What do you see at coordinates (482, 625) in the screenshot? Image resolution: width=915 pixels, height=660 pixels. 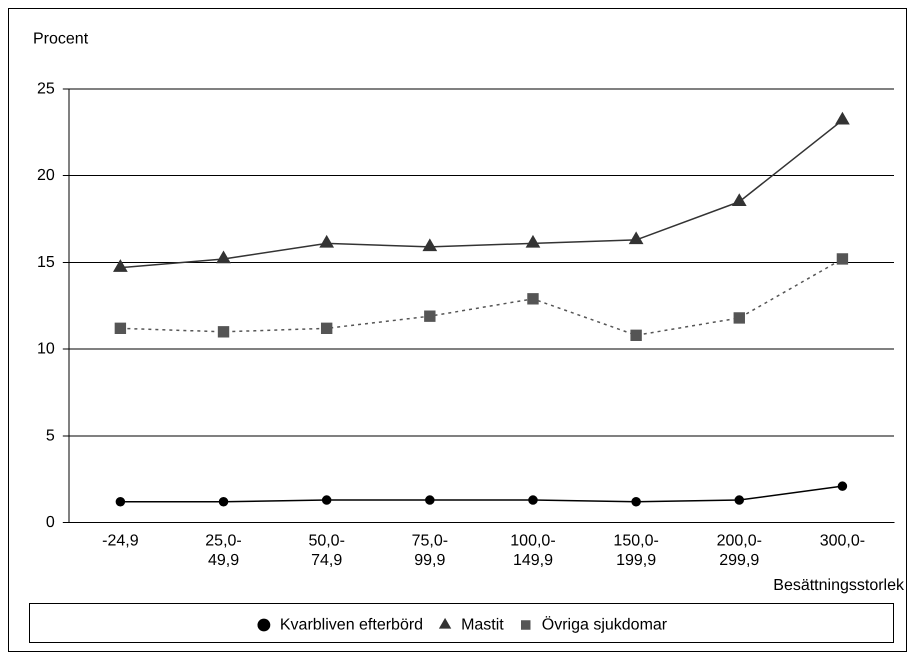 I see `legend-label: Mastit` at bounding box center [482, 625].